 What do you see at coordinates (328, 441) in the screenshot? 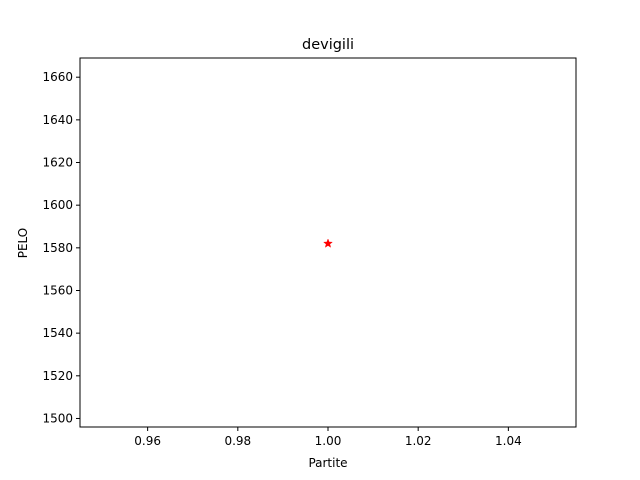
I see `x-tick-label: 1.00` at bounding box center [328, 441].